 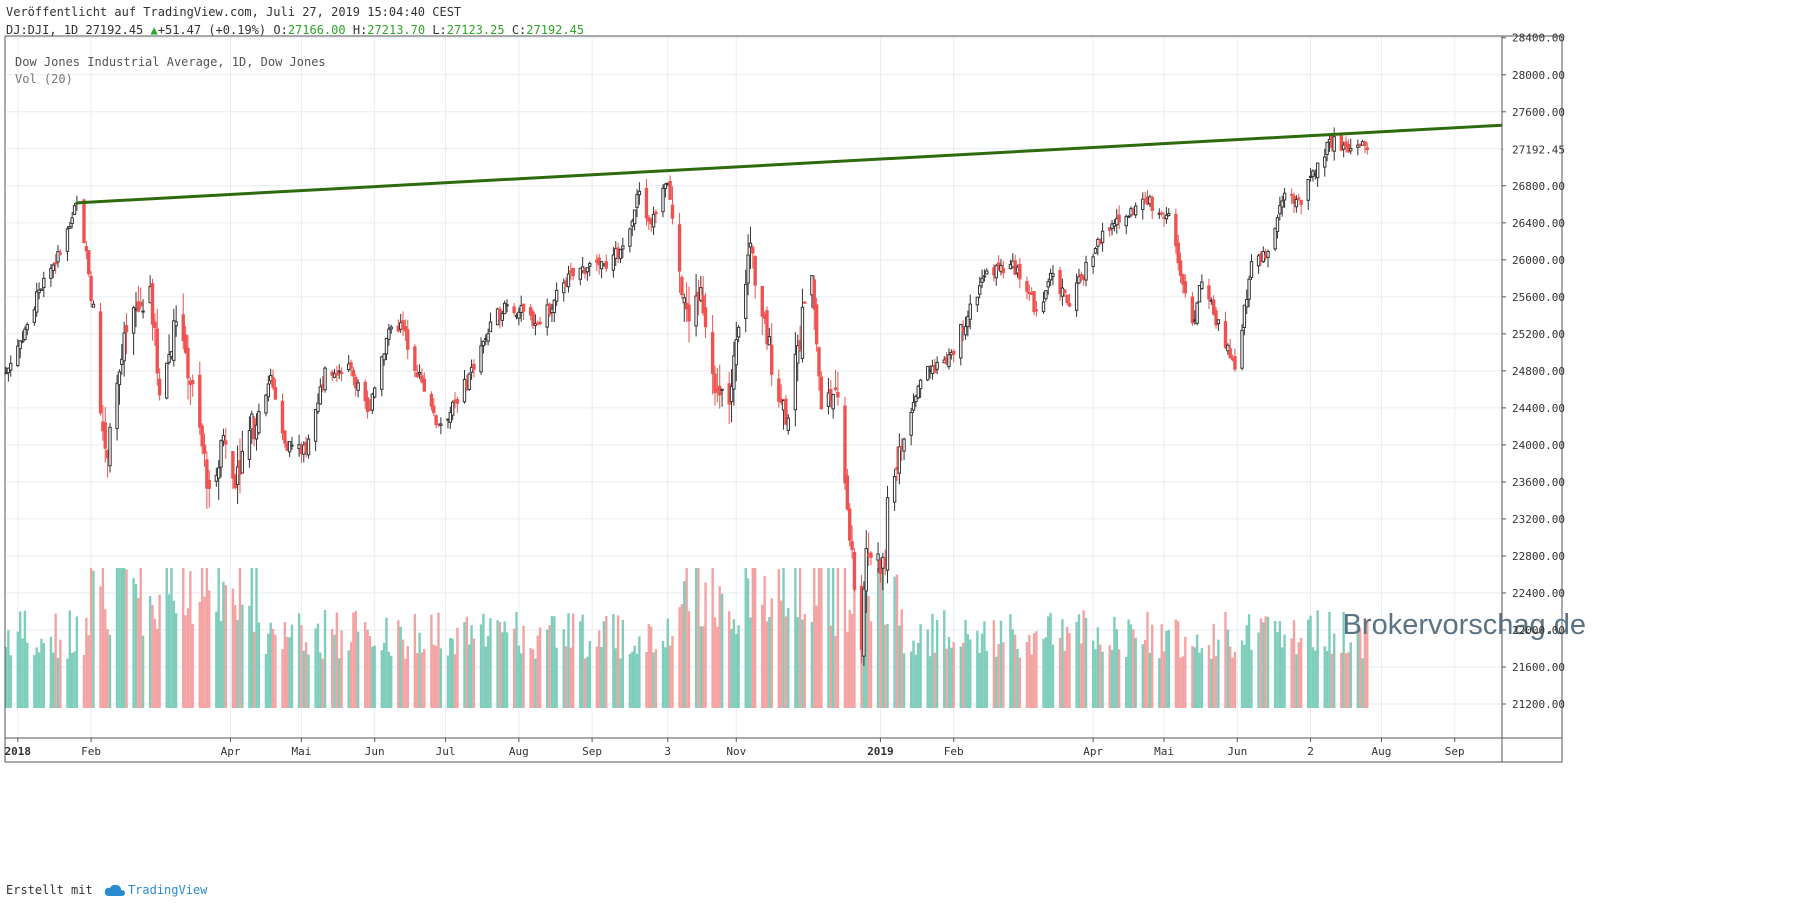 I want to click on open-value: 27166.00, so click(x=316, y=30).